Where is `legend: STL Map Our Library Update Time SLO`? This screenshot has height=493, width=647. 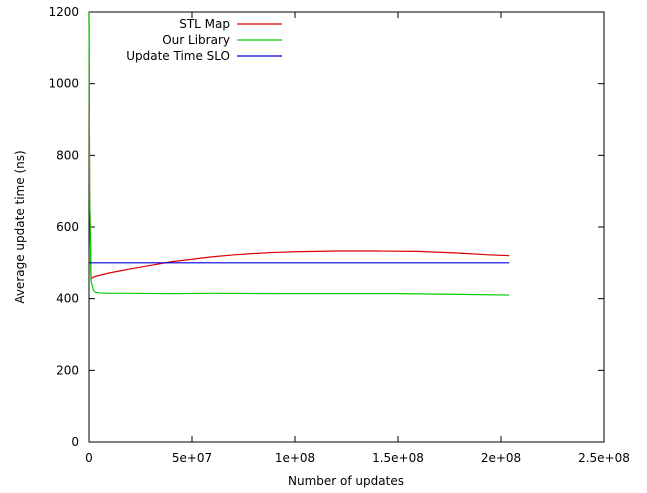 legend: STL Map Our Library Update Time SLO is located at coordinates (204, 40).